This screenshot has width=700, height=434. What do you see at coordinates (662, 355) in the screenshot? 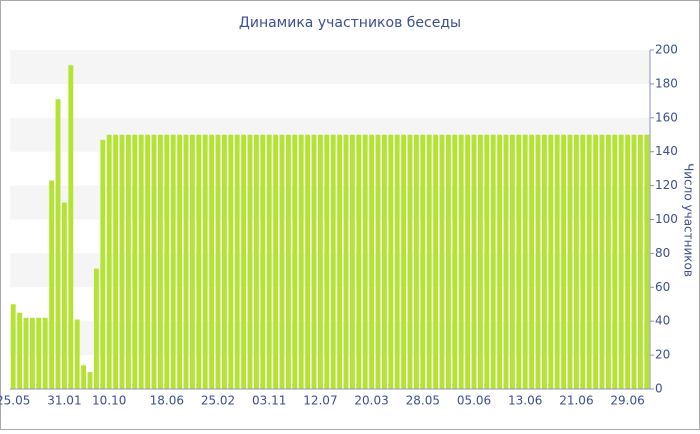
I see `y-tick-label: 20` at bounding box center [662, 355].